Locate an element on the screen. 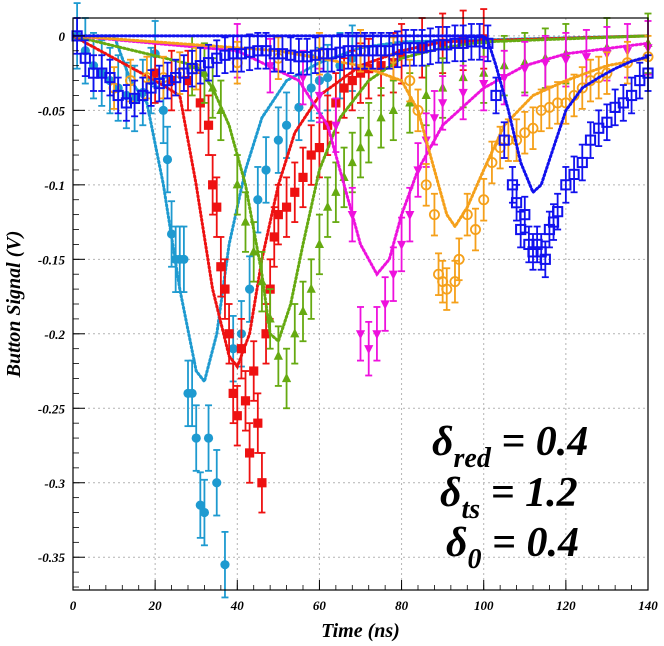 This screenshot has height=646, width=664. x-tick-label: 0 is located at coordinates (73, 605).